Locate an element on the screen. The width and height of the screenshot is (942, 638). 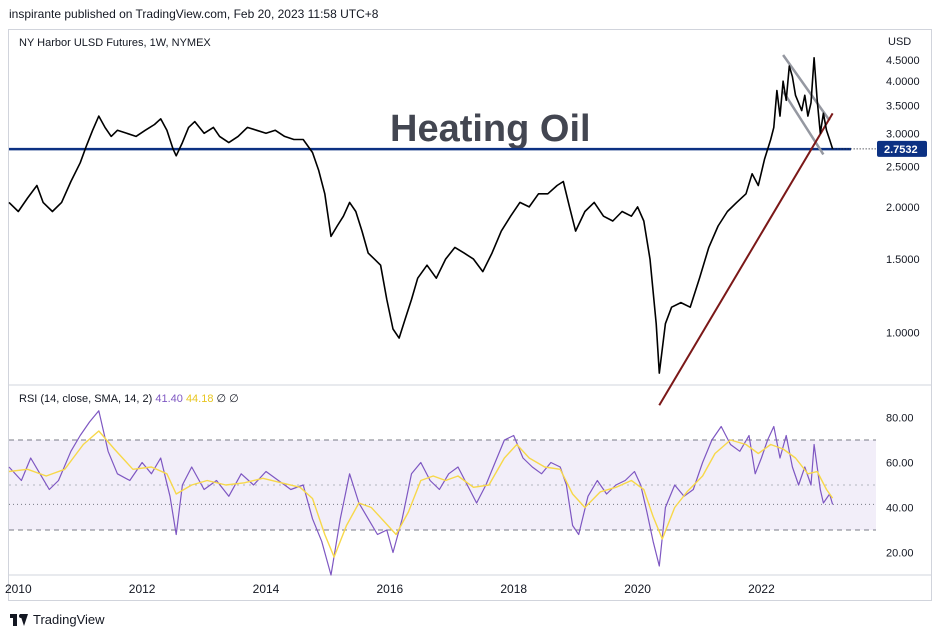
symbol-label: NY Harbor ULSD Futures, 1W, NYMEX is located at coordinates (115, 43).